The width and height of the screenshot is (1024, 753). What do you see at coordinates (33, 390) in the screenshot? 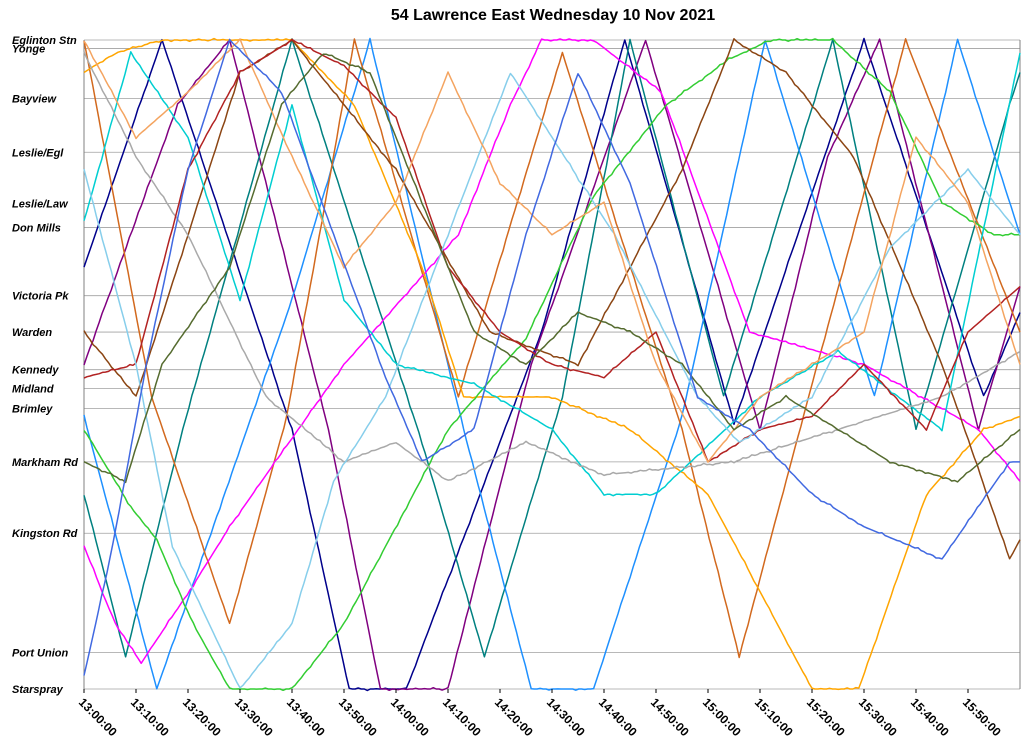
I see `stop-label: Midland` at bounding box center [33, 390].